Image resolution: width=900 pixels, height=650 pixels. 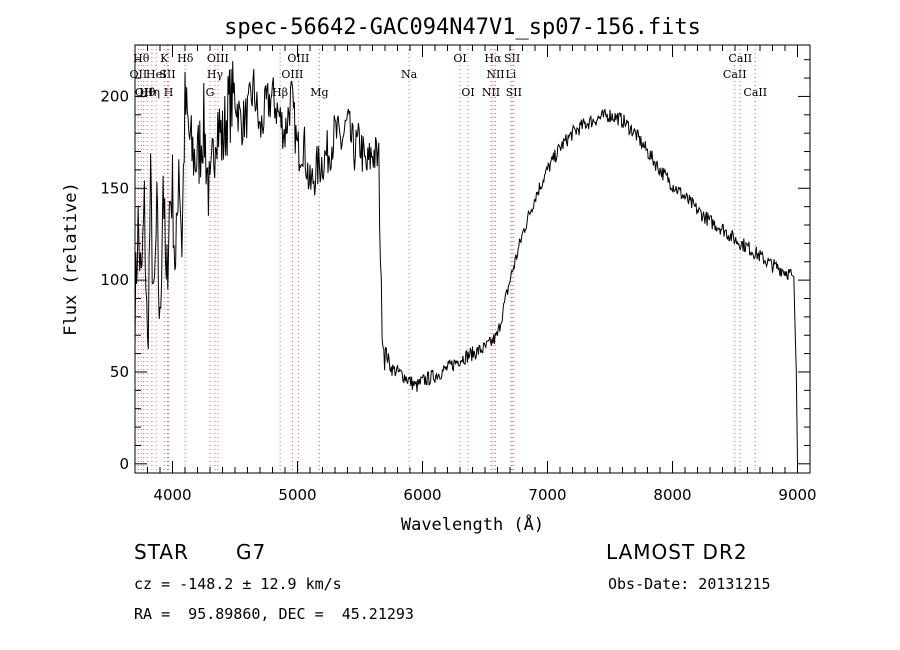 What do you see at coordinates (493, 58) in the screenshot?
I see `spectral-line-label: Hα` at bounding box center [493, 58].